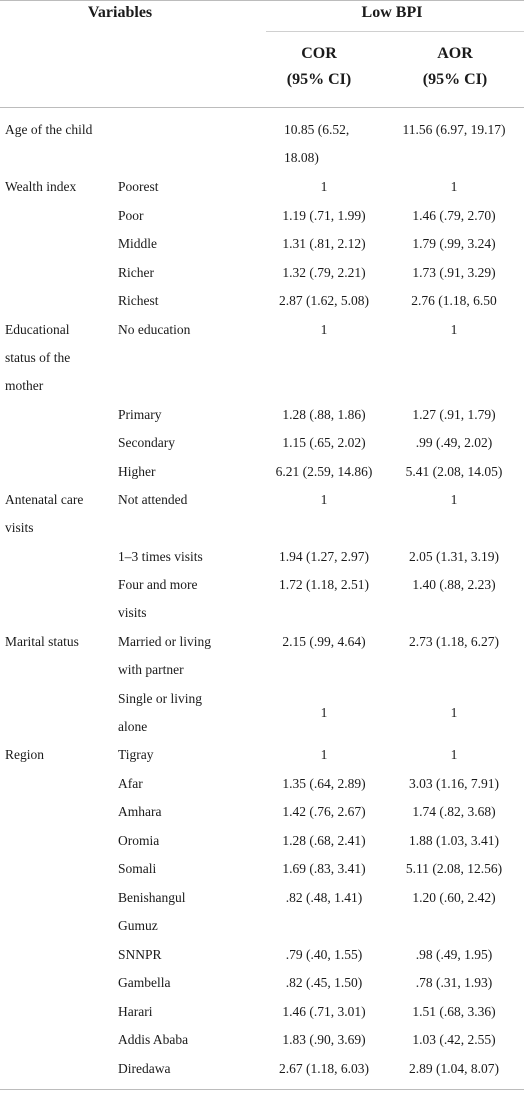 The image size is (524, 1100). Describe the element at coordinates (392, 12) in the screenshot. I see `header-low-bpi: Low BPI` at that location.